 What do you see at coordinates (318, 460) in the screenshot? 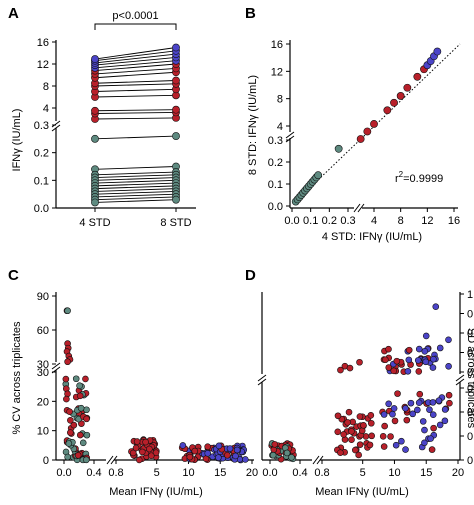
I see `d-x-axis-break` at bounding box center [318, 460].